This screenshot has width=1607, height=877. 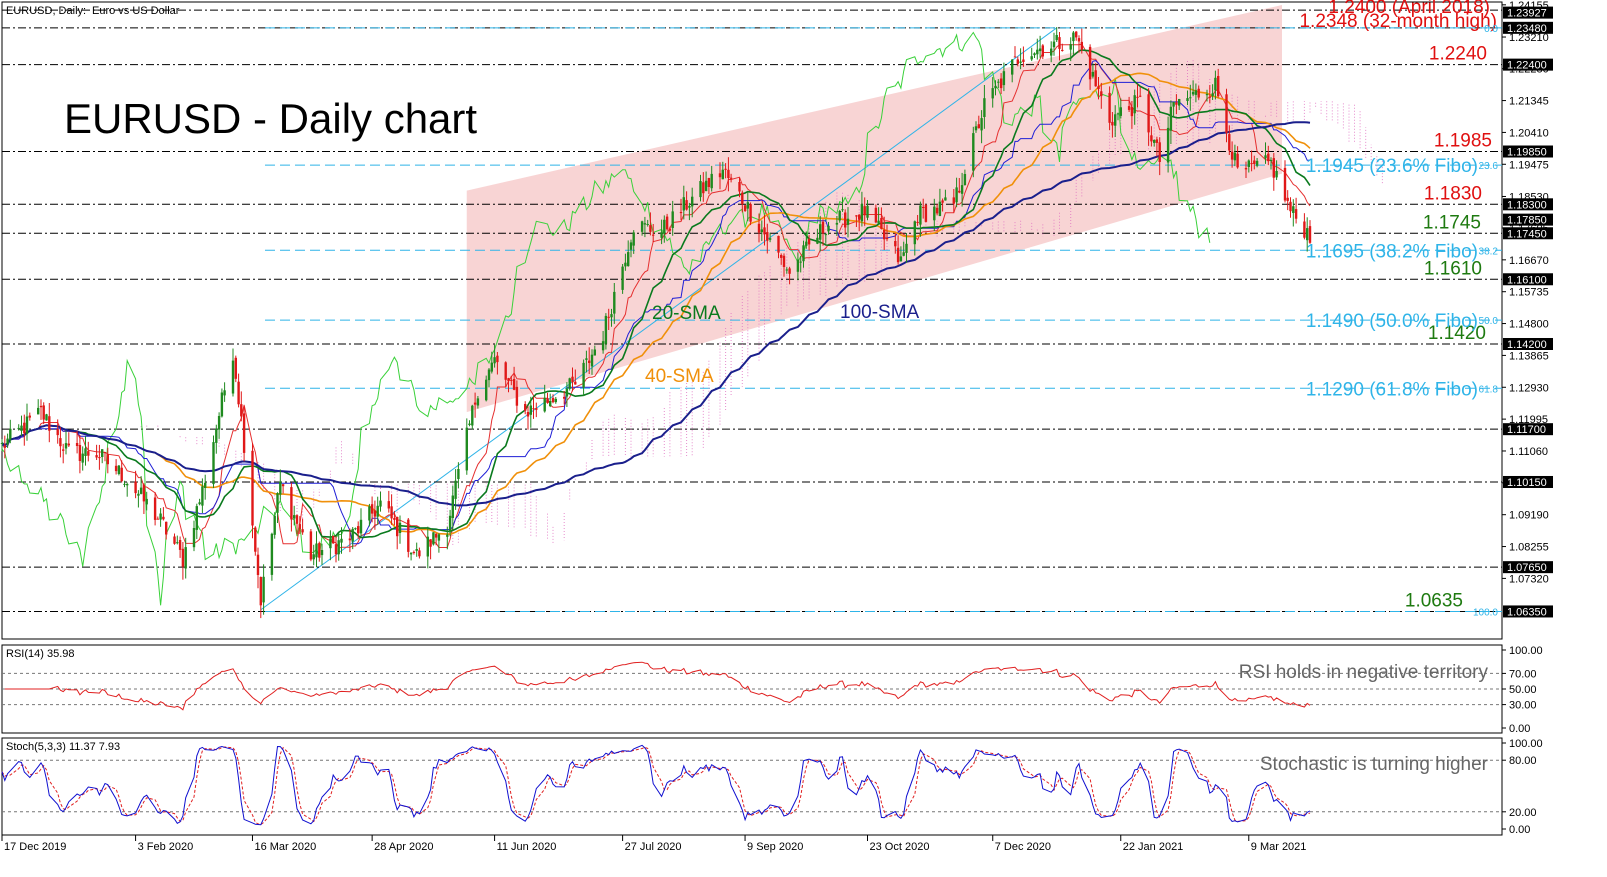 What do you see at coordinates (1392, 251) in the screenshot?
I see `fibo-label: 1.1695 (38.2% Fibo)` at bounding box center [1392, 251].